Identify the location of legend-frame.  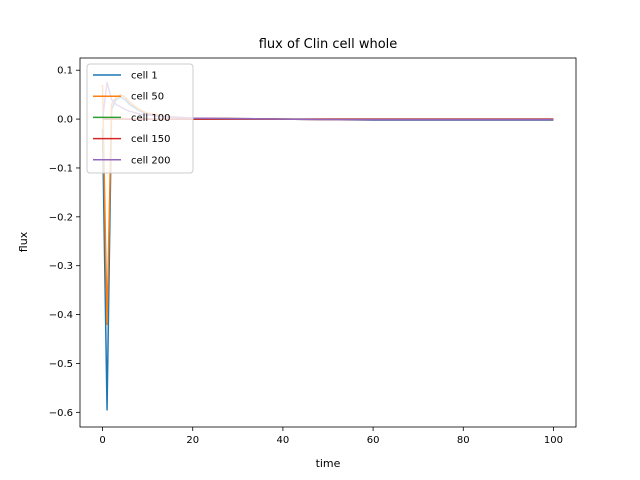
(140, 118).